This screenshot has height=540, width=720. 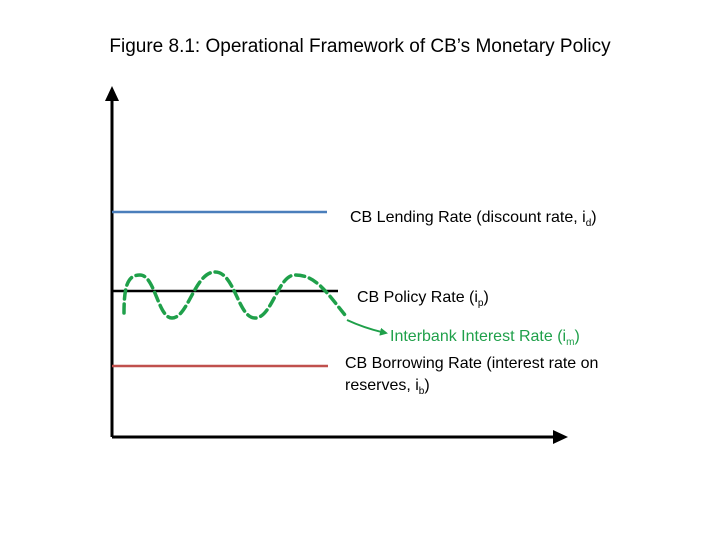 I want to click on interbank-pointer-arrow, so click(x=367, y=327).